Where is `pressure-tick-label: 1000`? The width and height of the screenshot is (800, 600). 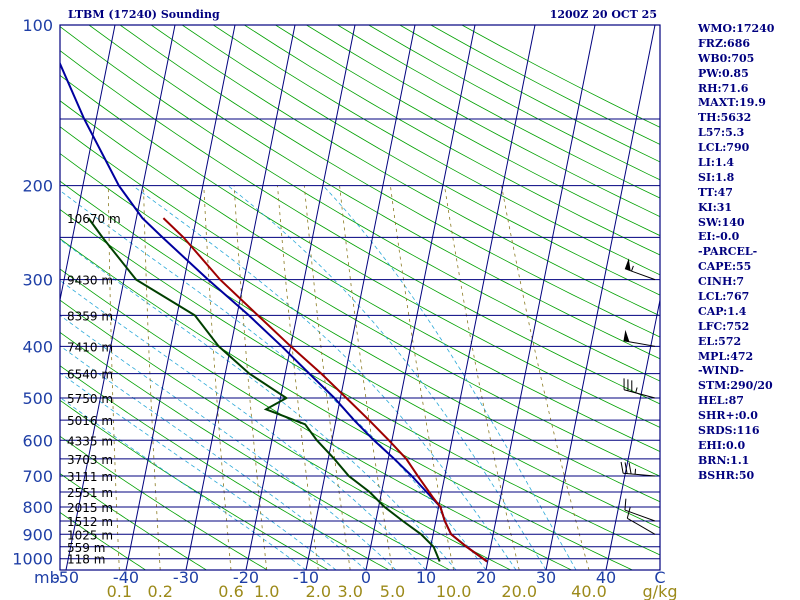
pressure-tick-label: 1000 is located at coordinates (32, 559).